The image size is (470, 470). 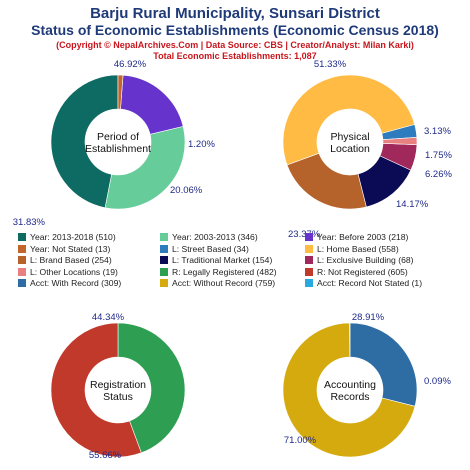 What do you see at coordinates (215, 237) in the screenshot?
I see `legend-label: Year: 2003-2013 (346)` at bounding box center [215, 237].